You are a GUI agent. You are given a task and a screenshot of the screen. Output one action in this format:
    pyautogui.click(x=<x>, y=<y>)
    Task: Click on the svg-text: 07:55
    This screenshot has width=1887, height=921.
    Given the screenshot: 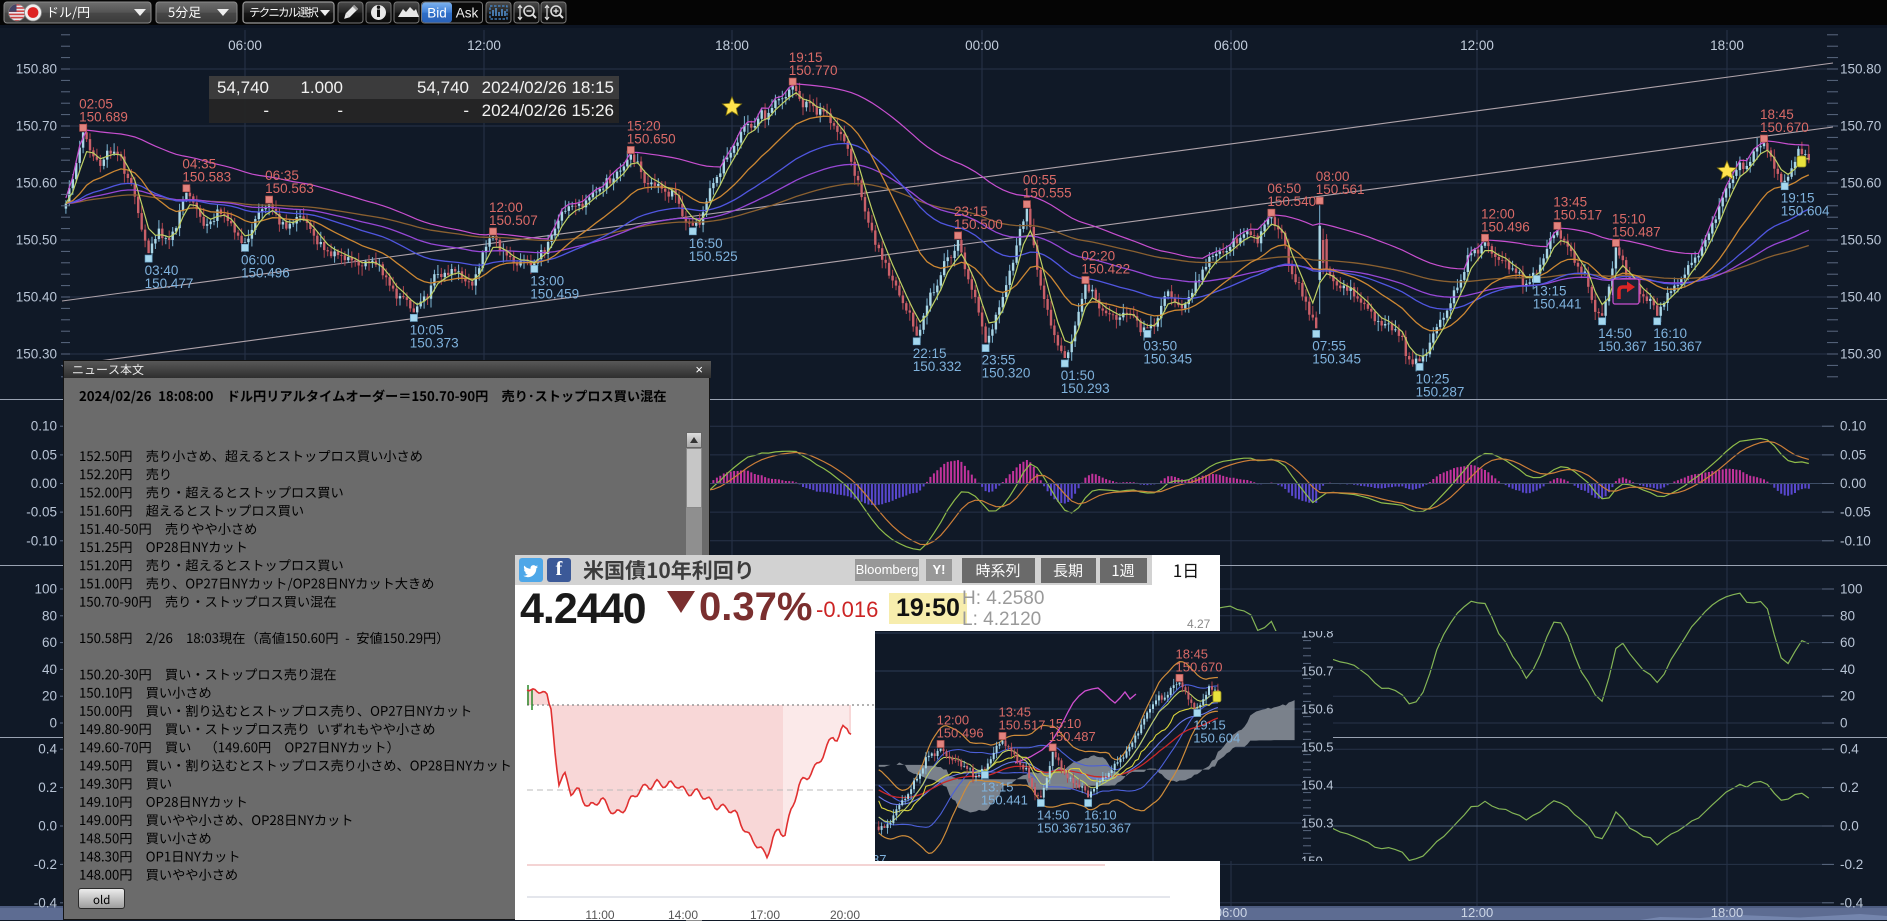 What is the action you would take?
    pyautogui.click(x=1329, y=345)
    